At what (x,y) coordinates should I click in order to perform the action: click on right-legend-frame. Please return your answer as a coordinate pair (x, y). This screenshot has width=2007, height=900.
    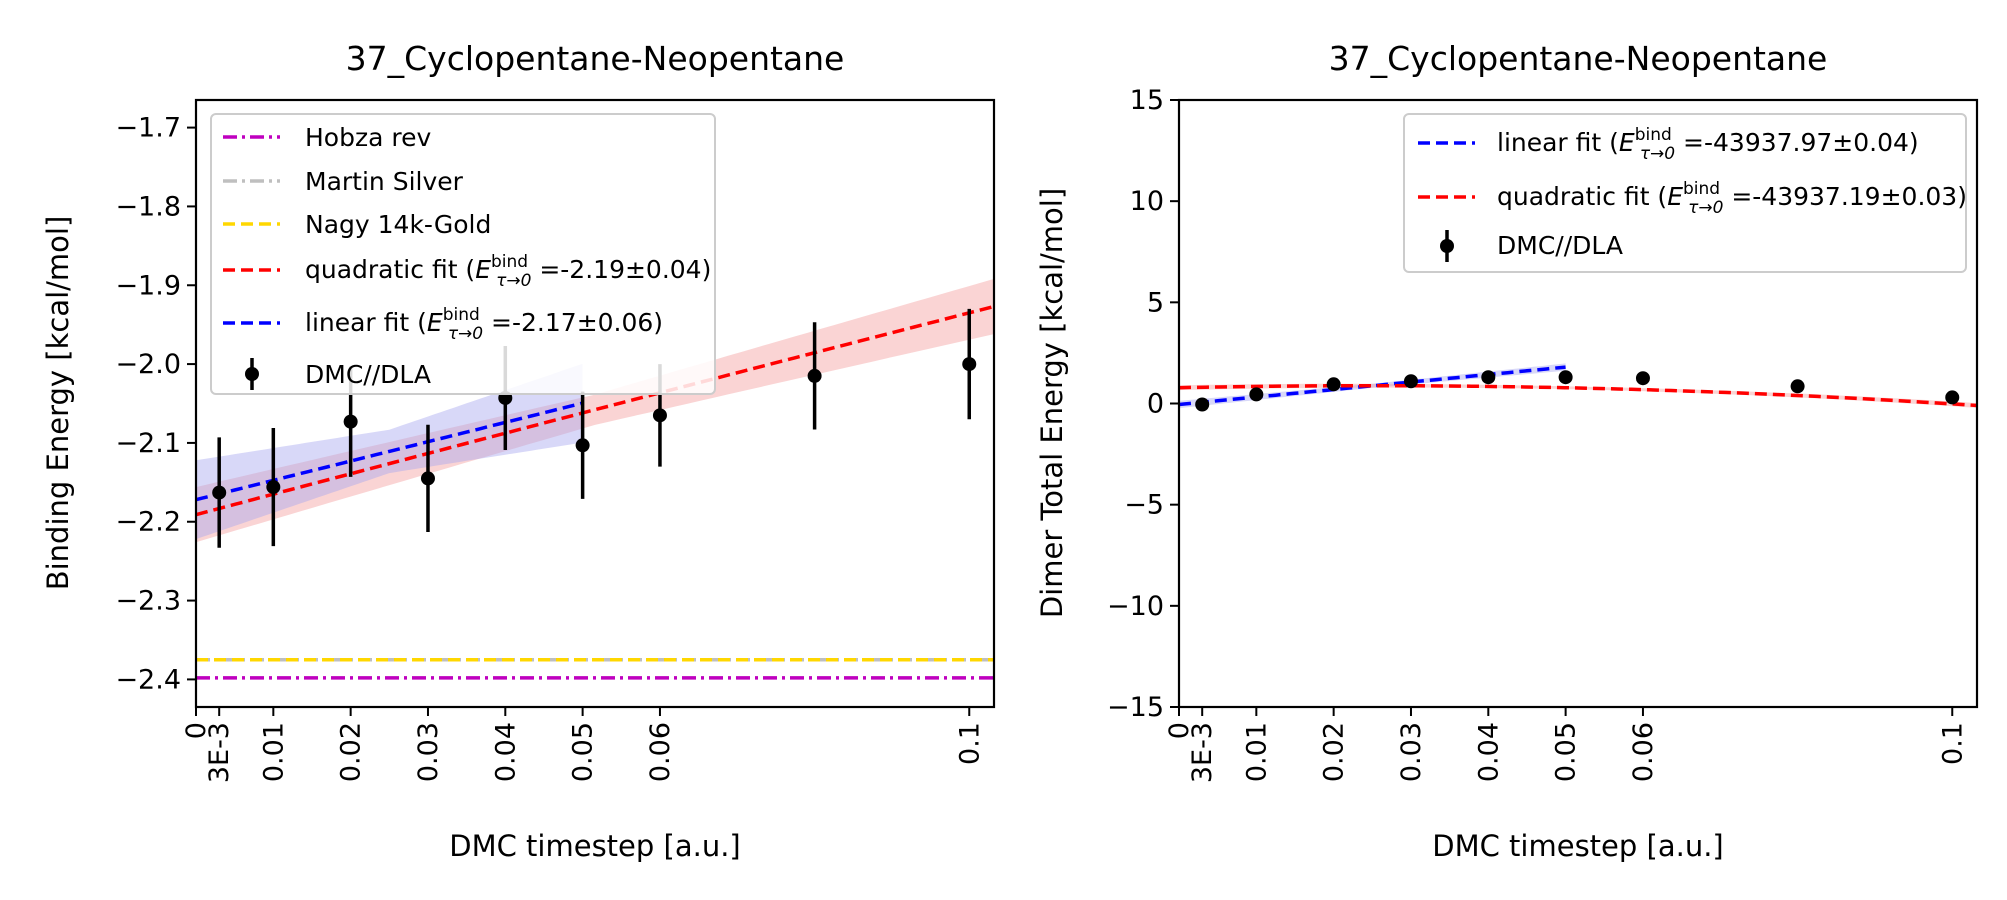
    Looking at the image, I should click on (1685, 193).